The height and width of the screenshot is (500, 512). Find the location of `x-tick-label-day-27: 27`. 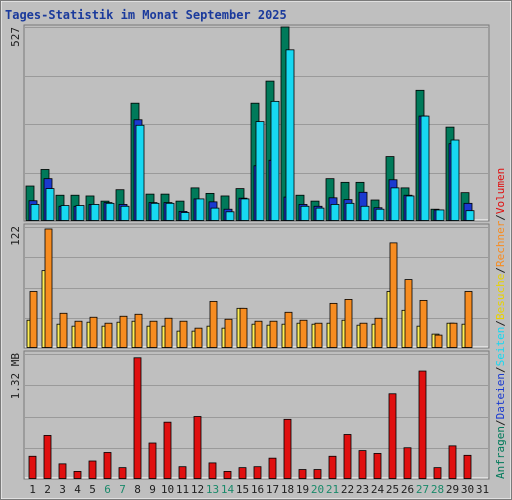

x-tick-label-day-27: 27 is located at coordinates (422, 489).